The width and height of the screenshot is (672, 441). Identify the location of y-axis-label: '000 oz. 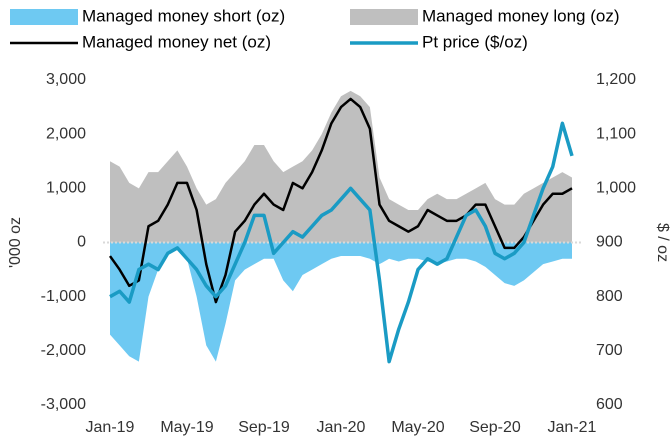
(15, 242).